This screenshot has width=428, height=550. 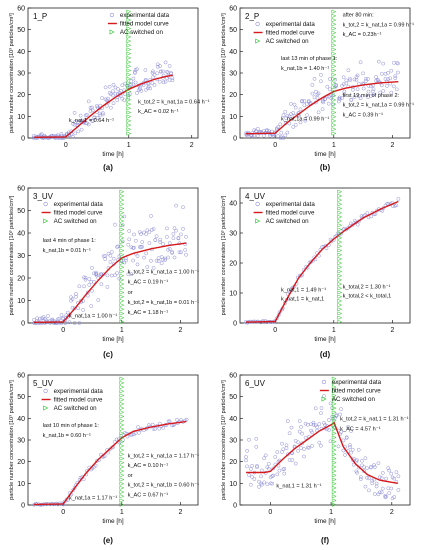 What do you see at coordinates (233, 52) in the screenshot?
I see `y-tick-label: 40` at bounding box center [233, 52].